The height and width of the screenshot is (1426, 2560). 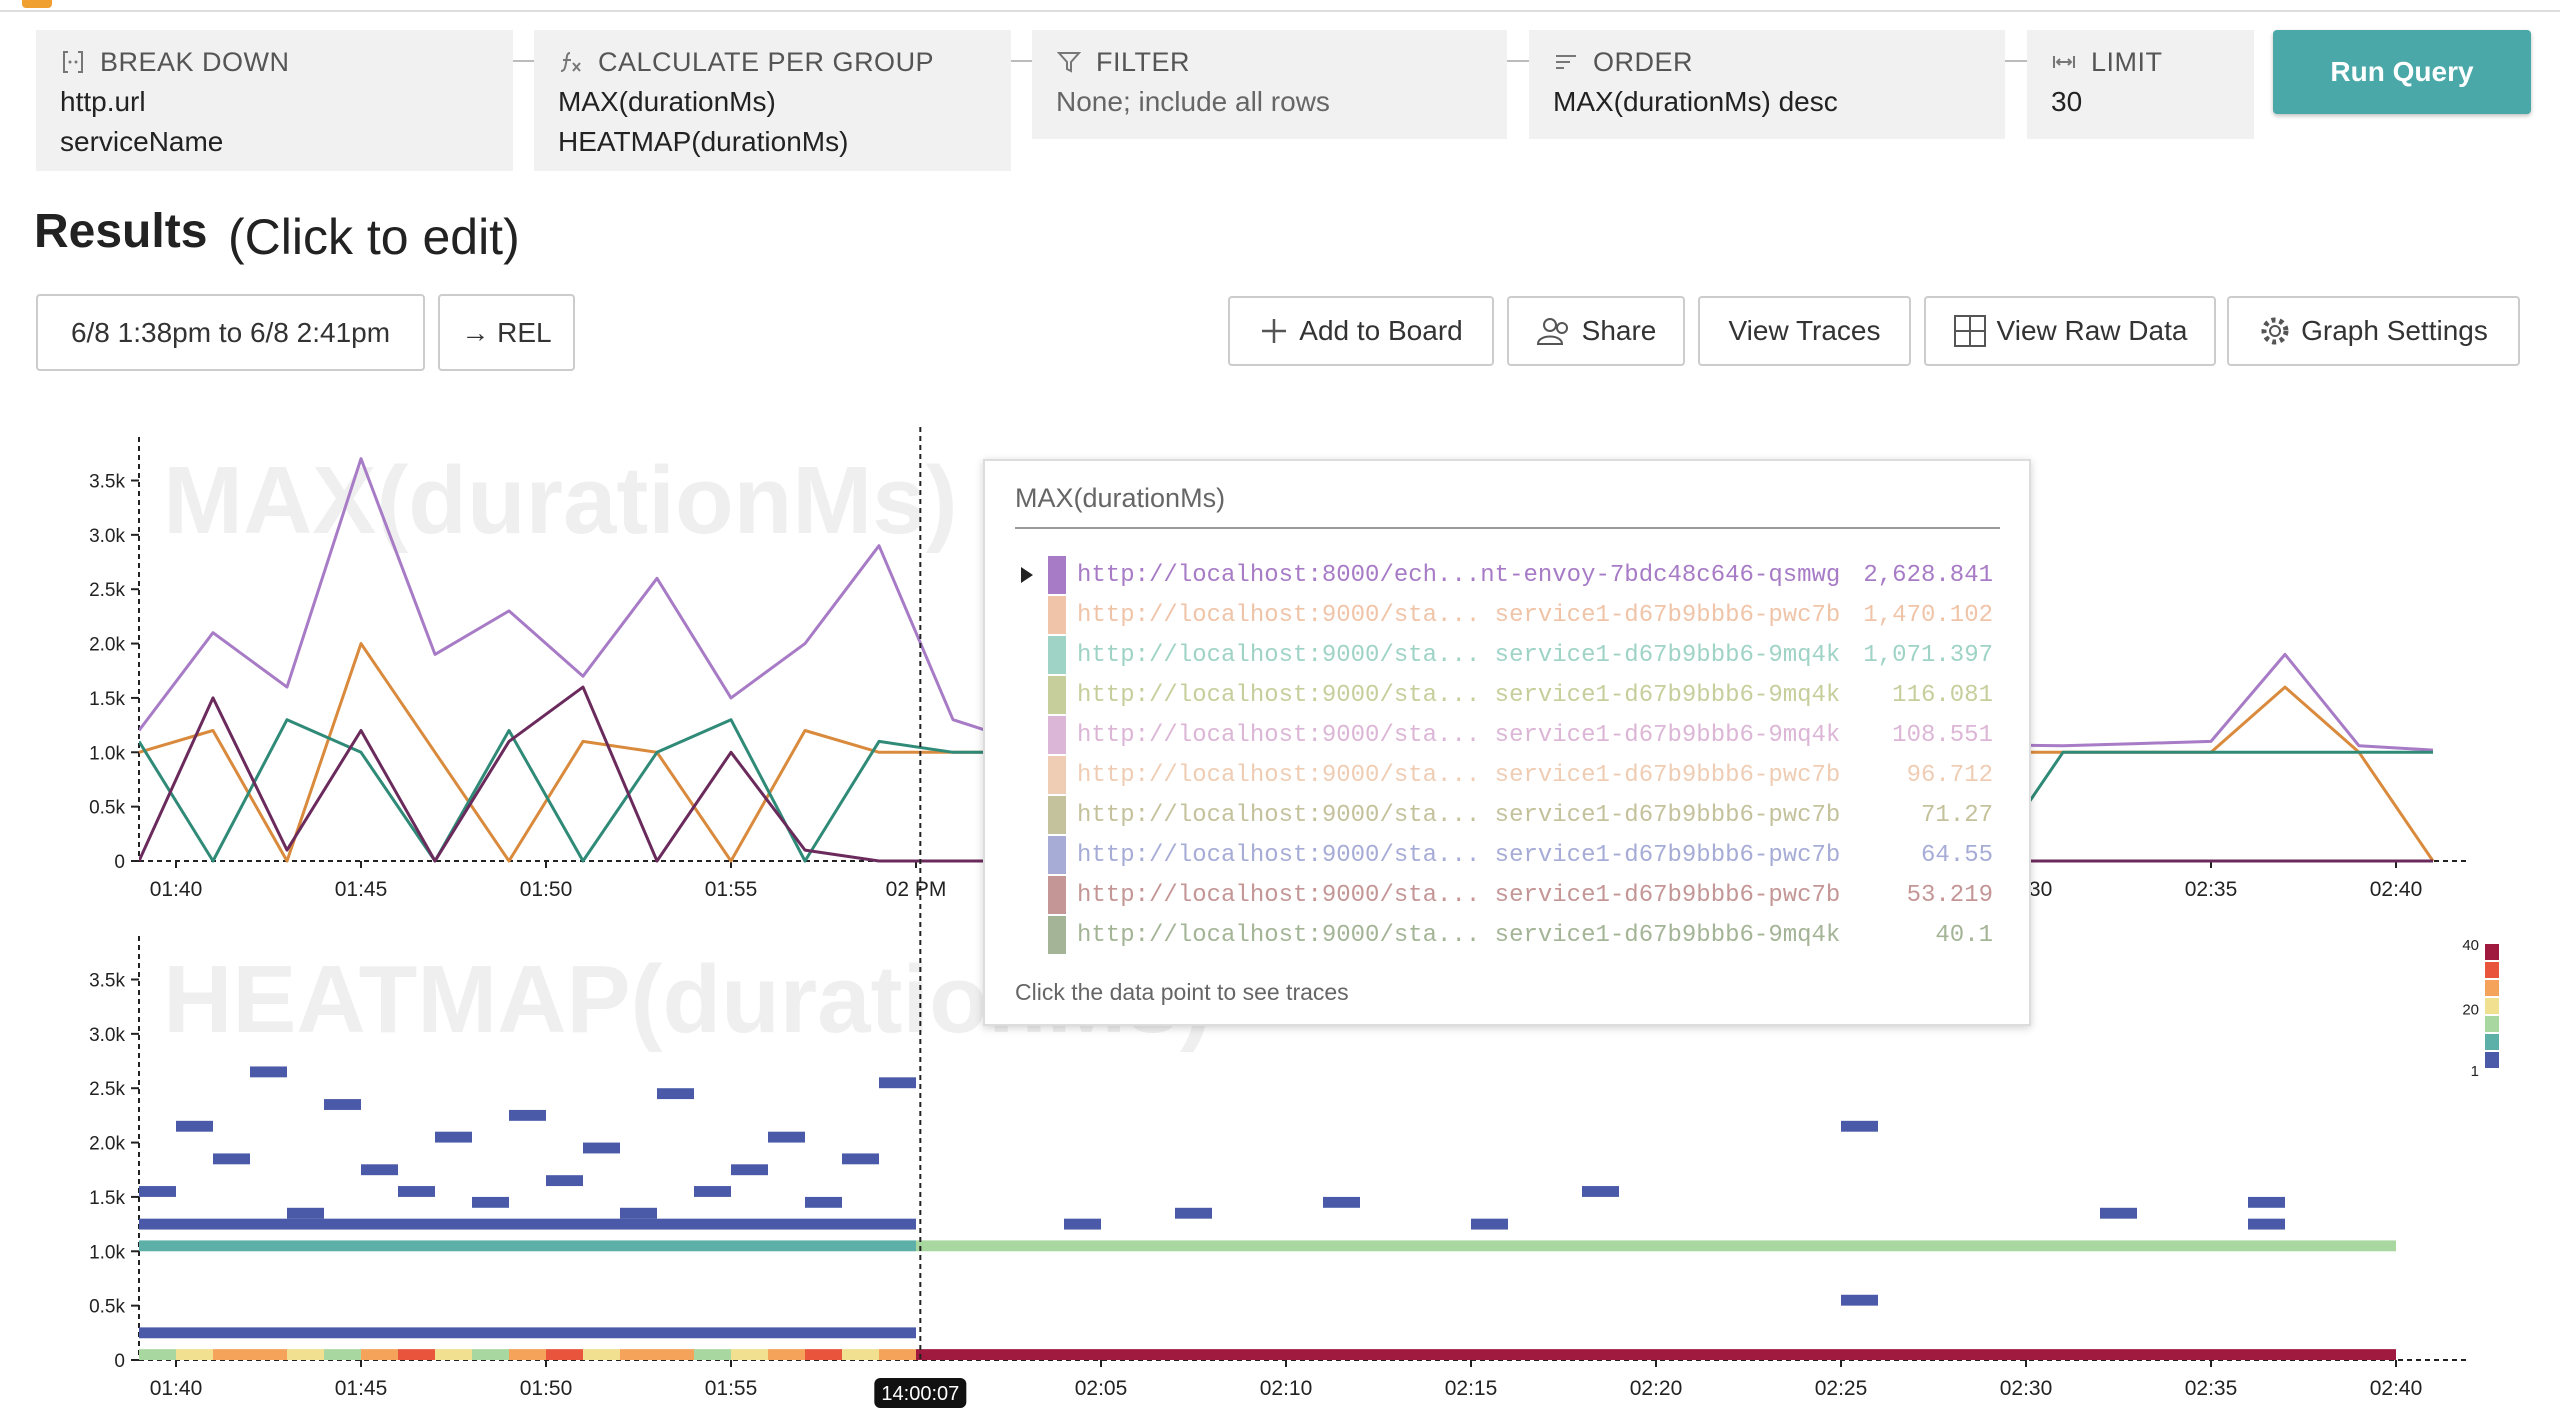 I want to click on button-label: View Traces, so click(x=1804, y=330).